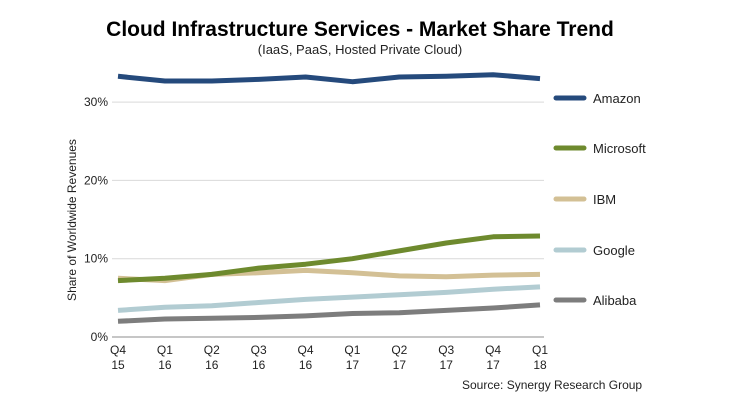  I want to click on legend-label: Google, so click(614, 250).